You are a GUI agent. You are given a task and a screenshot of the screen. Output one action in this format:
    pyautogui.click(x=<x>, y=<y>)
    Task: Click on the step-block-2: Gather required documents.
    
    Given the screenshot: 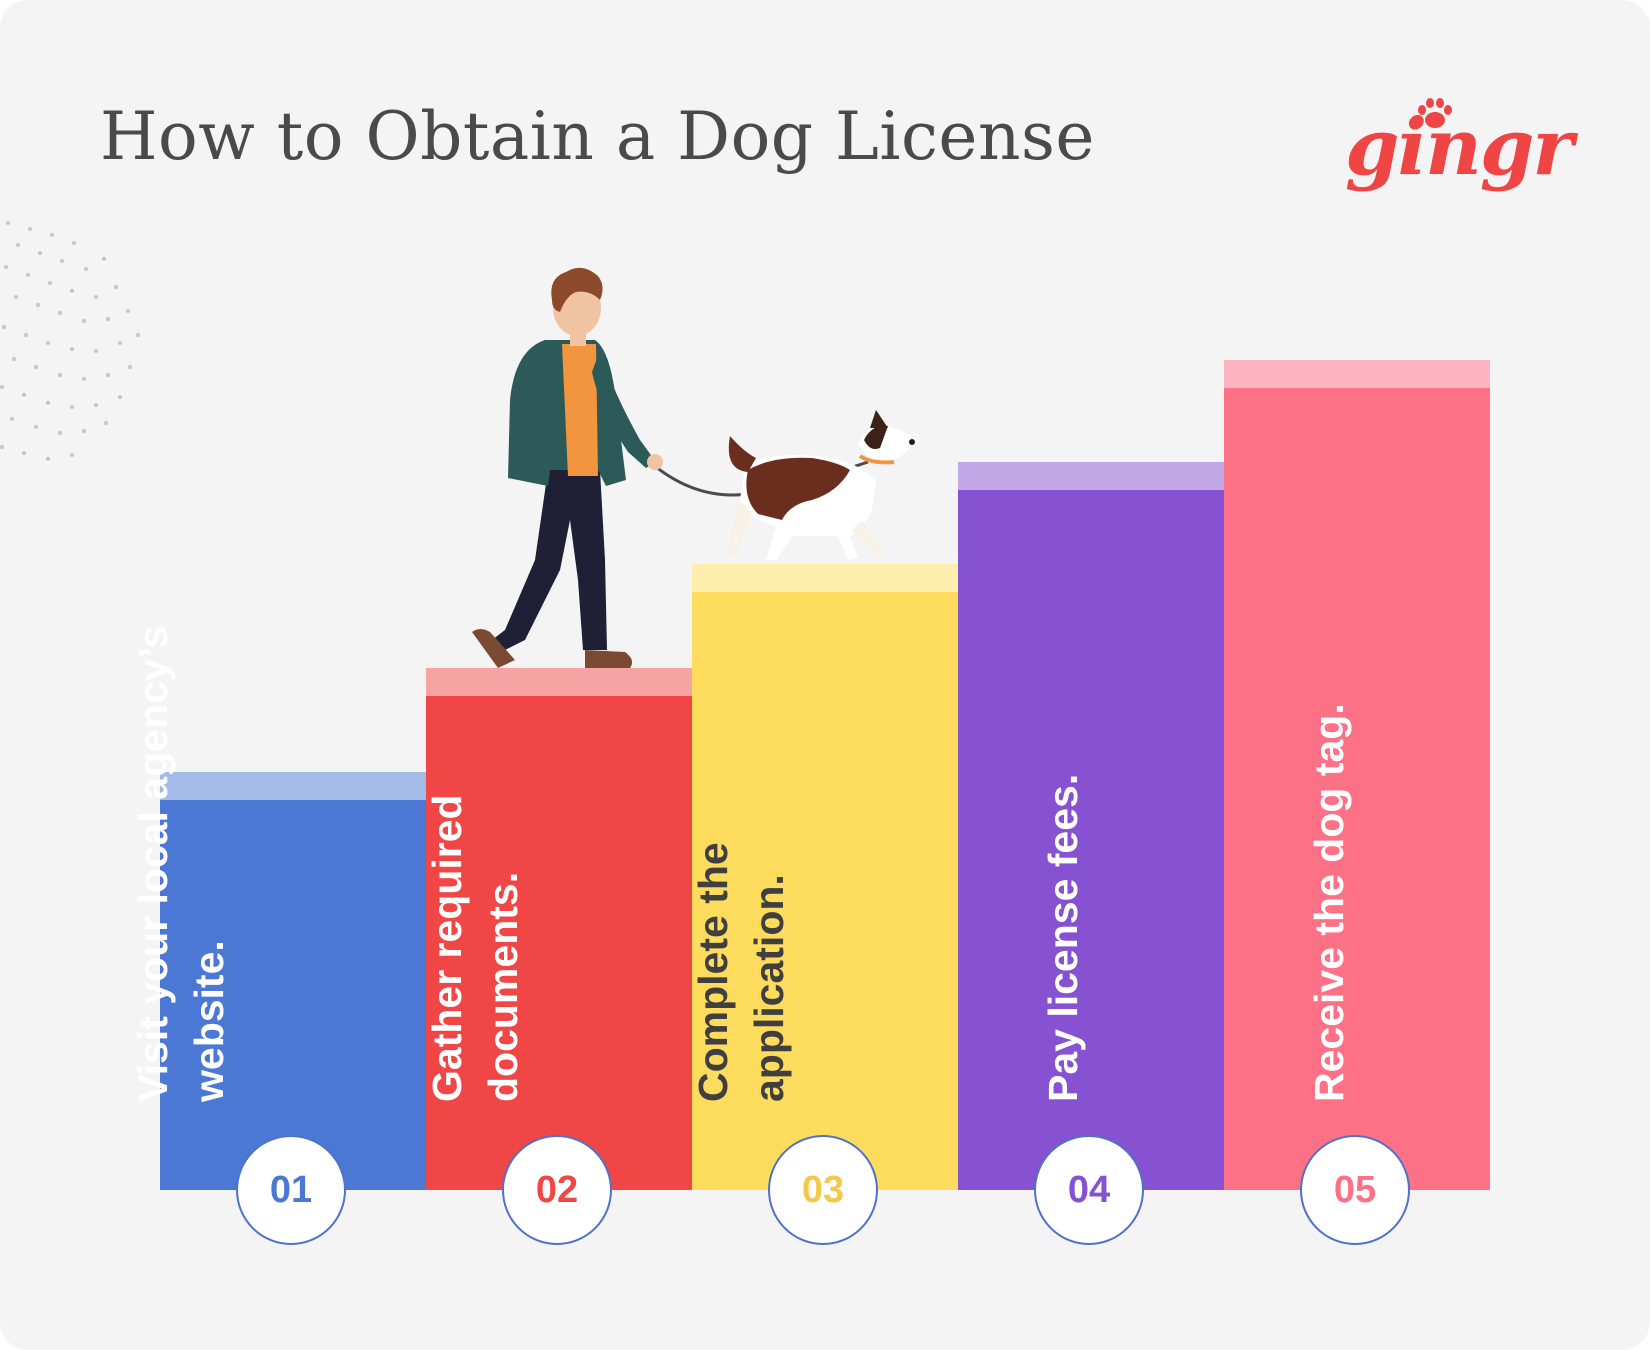 What is the action you would take?
    pyautogui.click(x=558, y=929)
    